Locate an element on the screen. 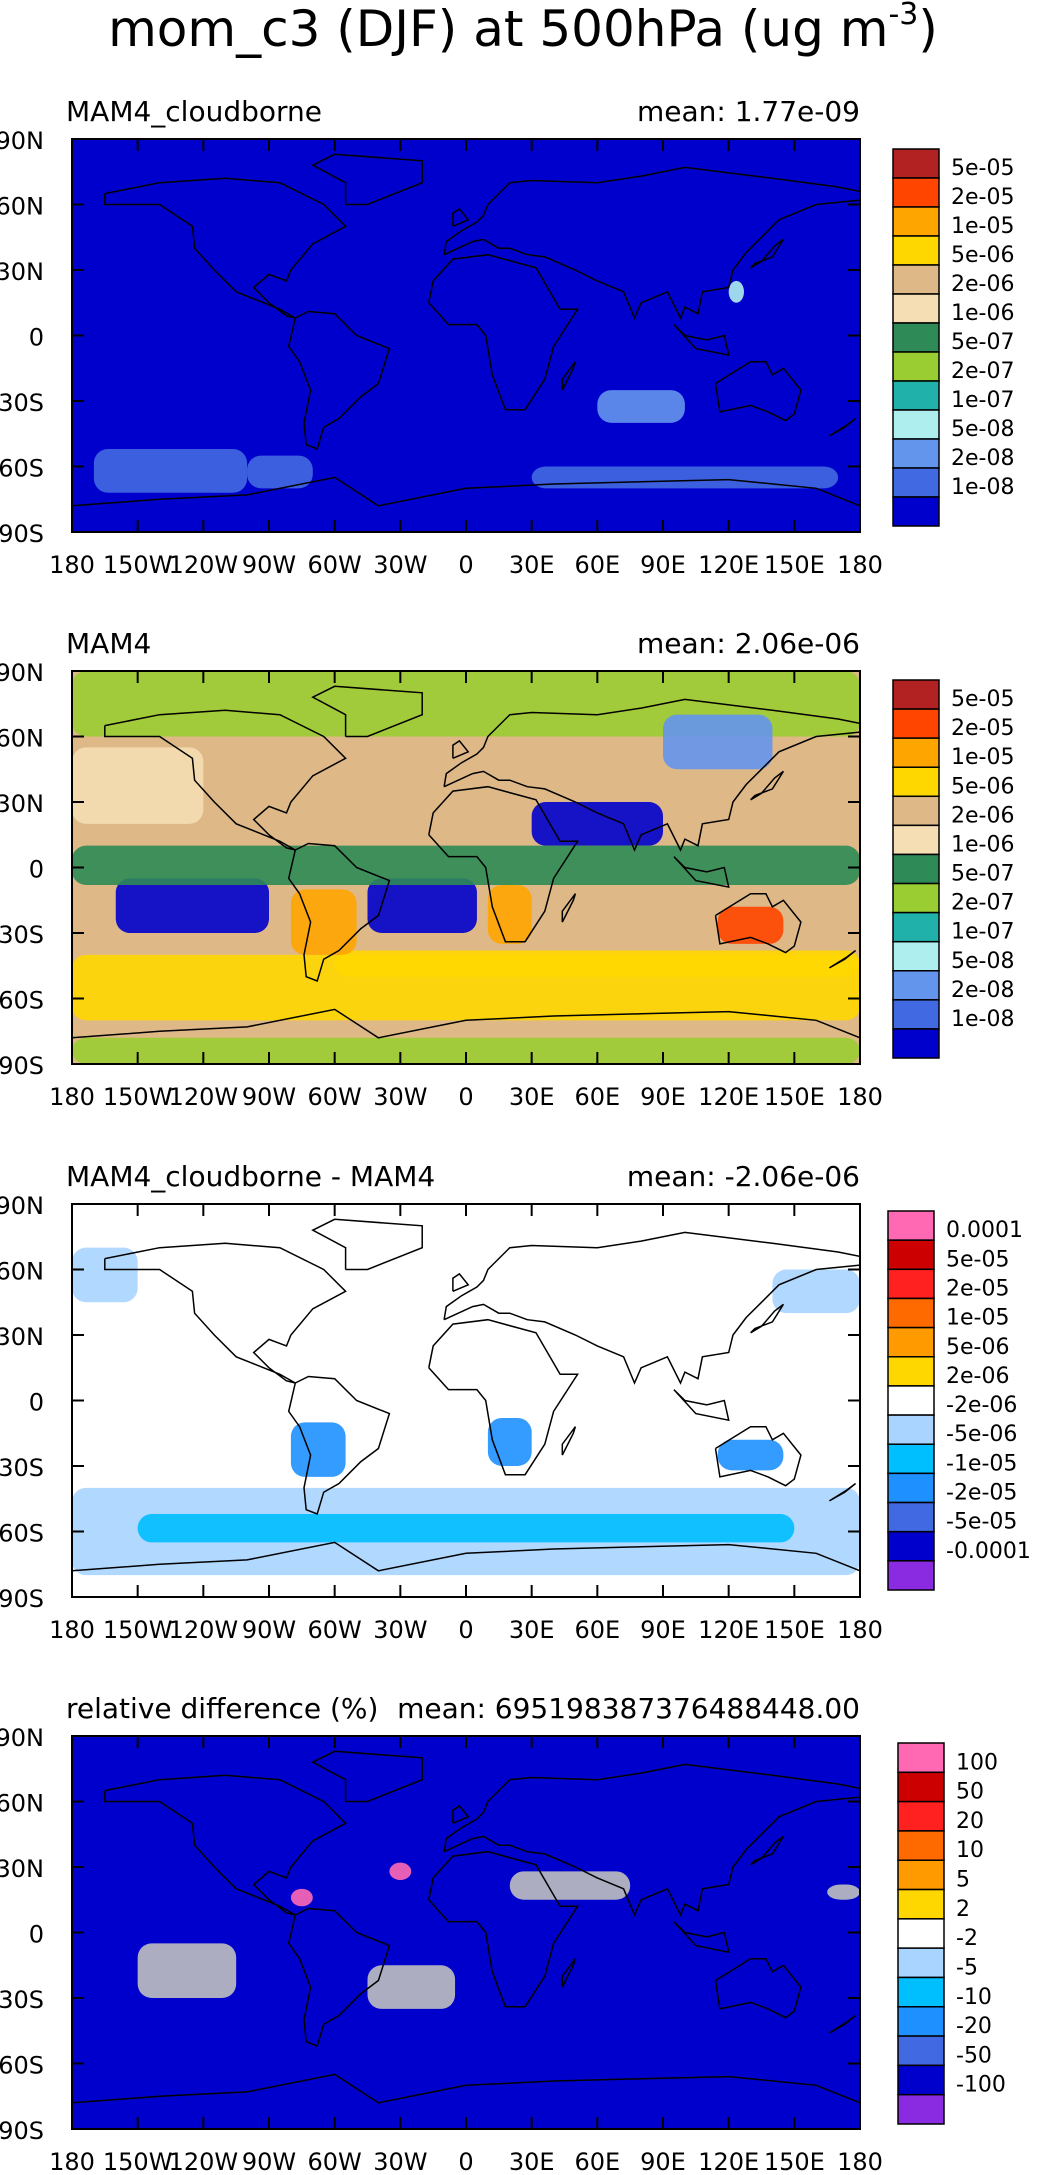 The height and width of the screenshot is (2175, 1046). lon-tick-label: 30E is located at coordinates (532, 565).